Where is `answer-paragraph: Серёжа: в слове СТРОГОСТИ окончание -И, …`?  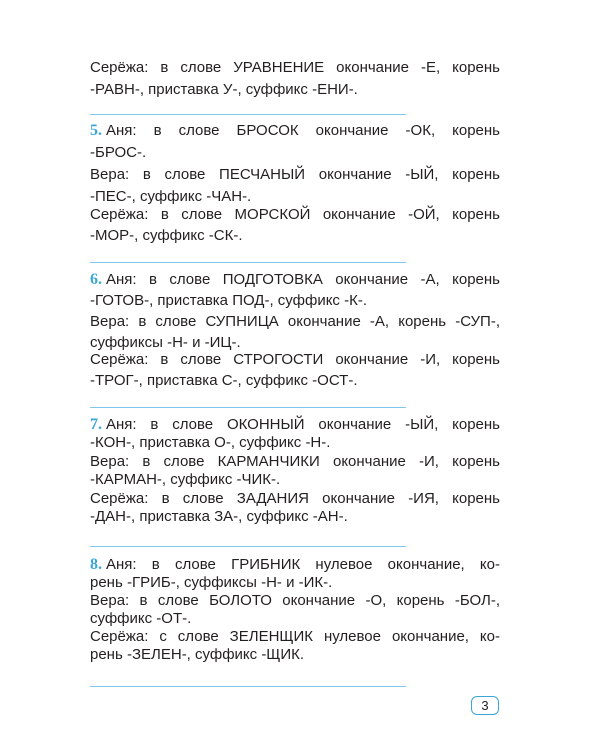 answer-paragraph: Серёжа: в слове СТРОГОСТИ окончание -И, … is located at coordinates (295, 370).